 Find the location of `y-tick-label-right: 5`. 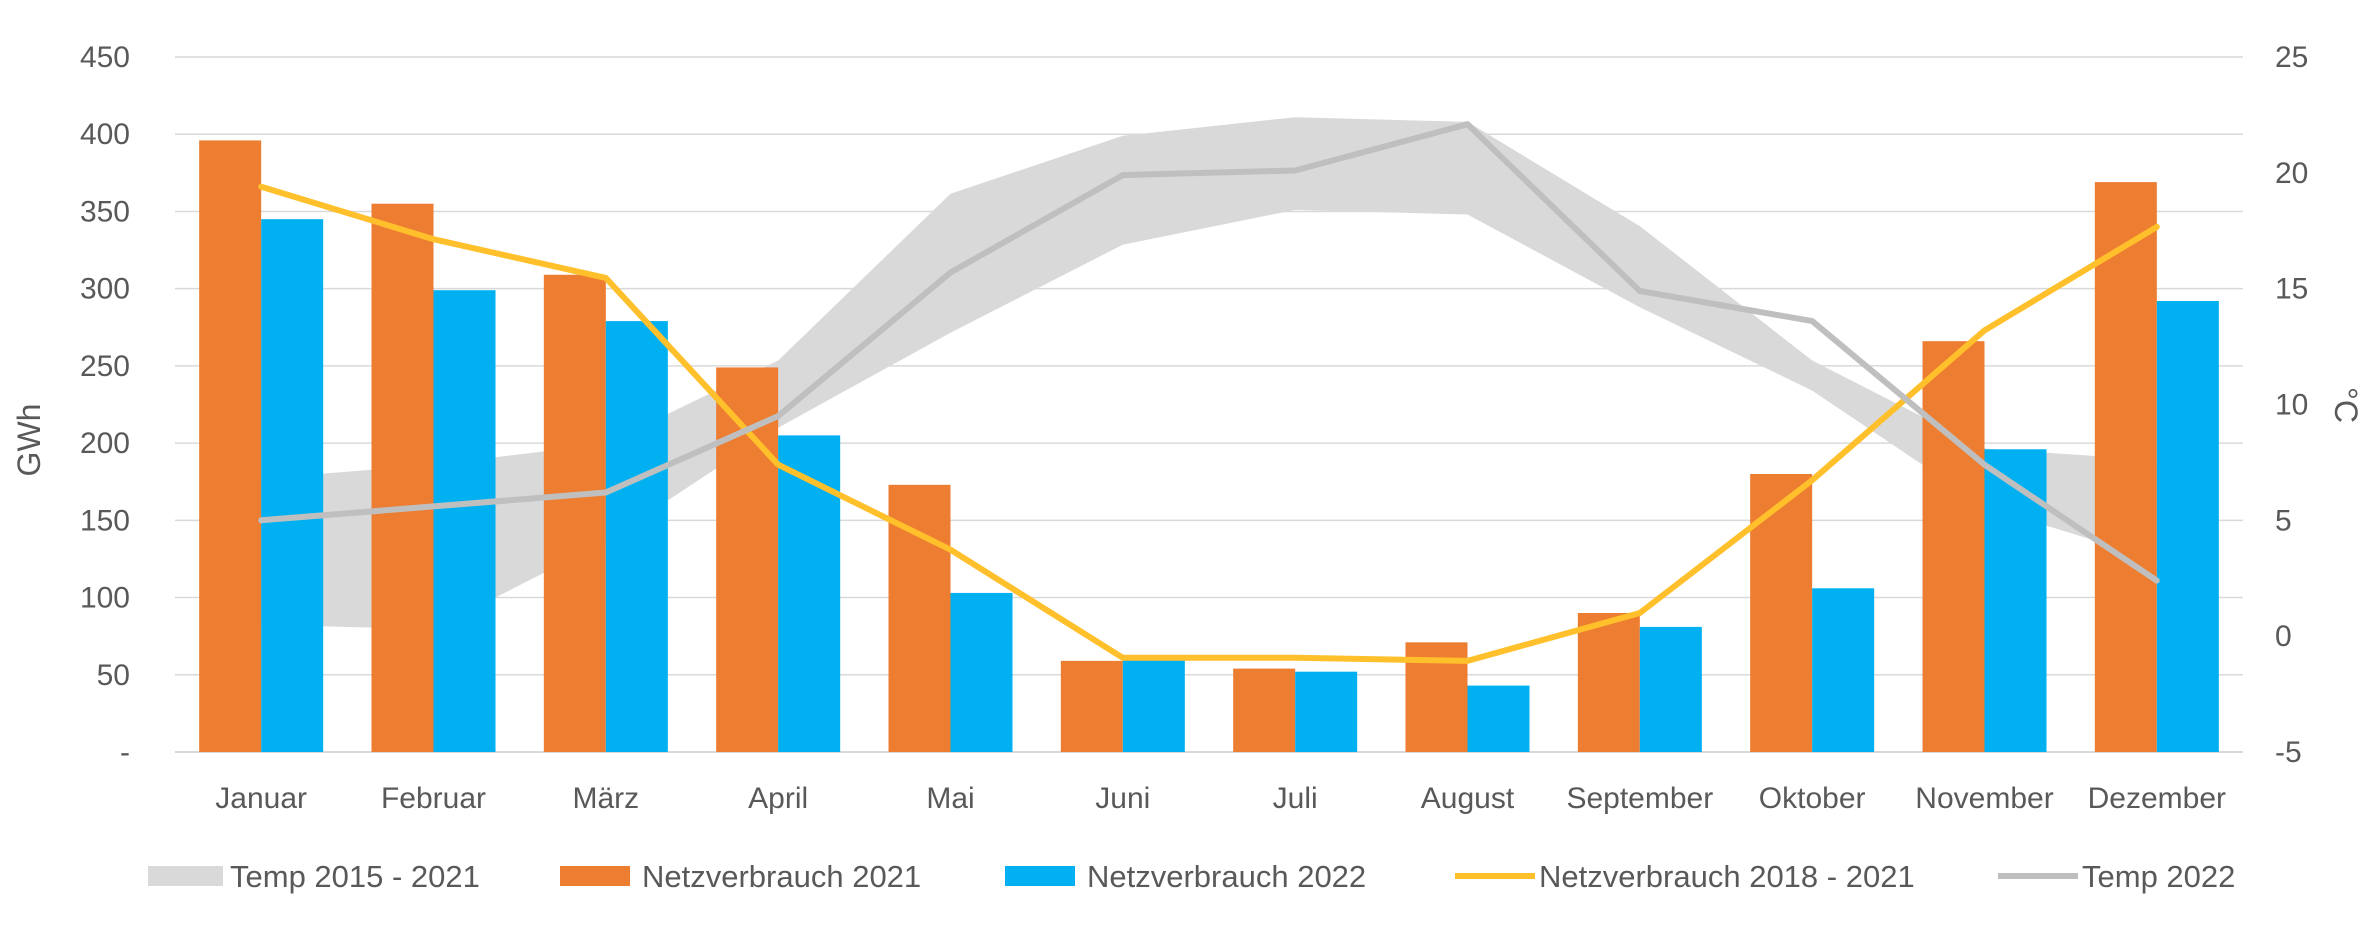

y-tick-label-right: 5 is located at coordinates (2283, 520).